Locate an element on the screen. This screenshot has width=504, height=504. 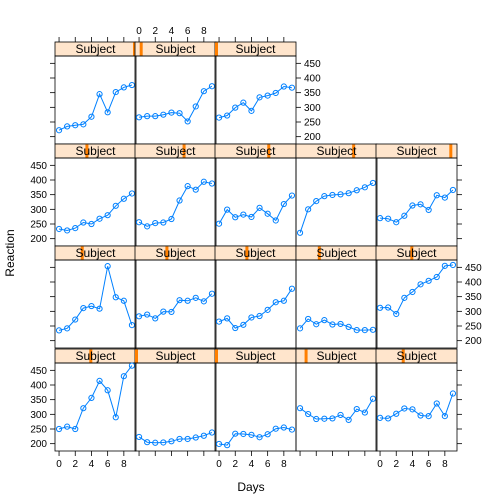
y-tick-label: 400 is located at coordinates (38, 386).